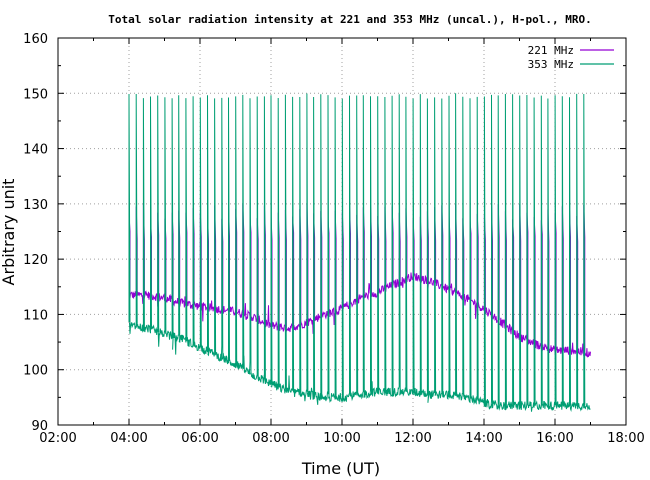 The image size is (650, 480). Describe the element at coordinates (39, 426) in the screenshot. I see `y-tick-label: 90` at that location.